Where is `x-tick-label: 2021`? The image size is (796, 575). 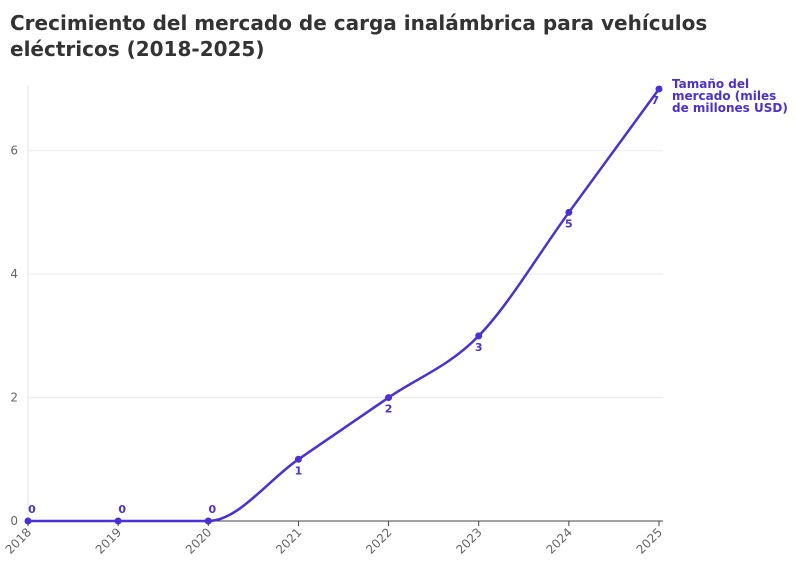 x-tick-label: 2021 is located at coordinates (288, 540).